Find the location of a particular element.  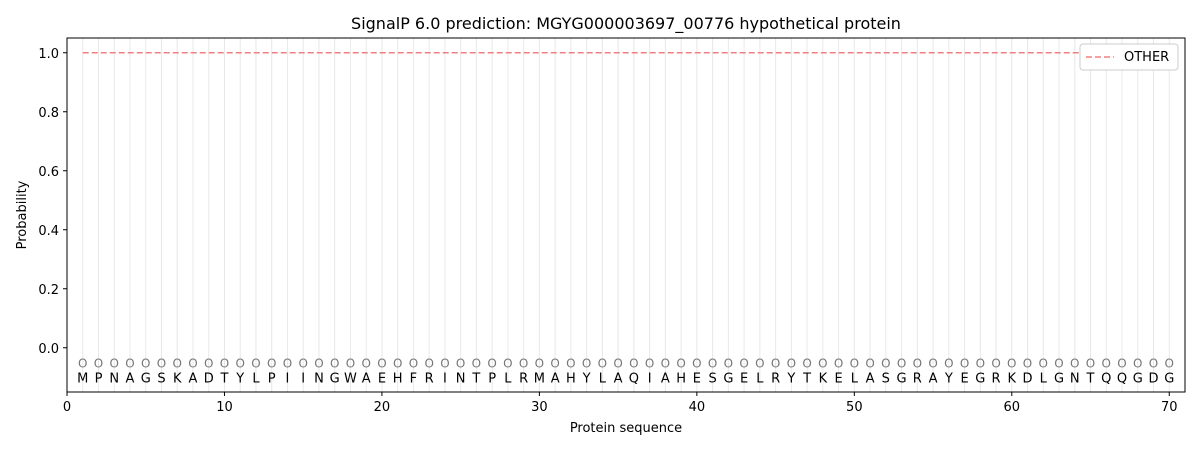

legend-box is located at coordinates (1129, 57).